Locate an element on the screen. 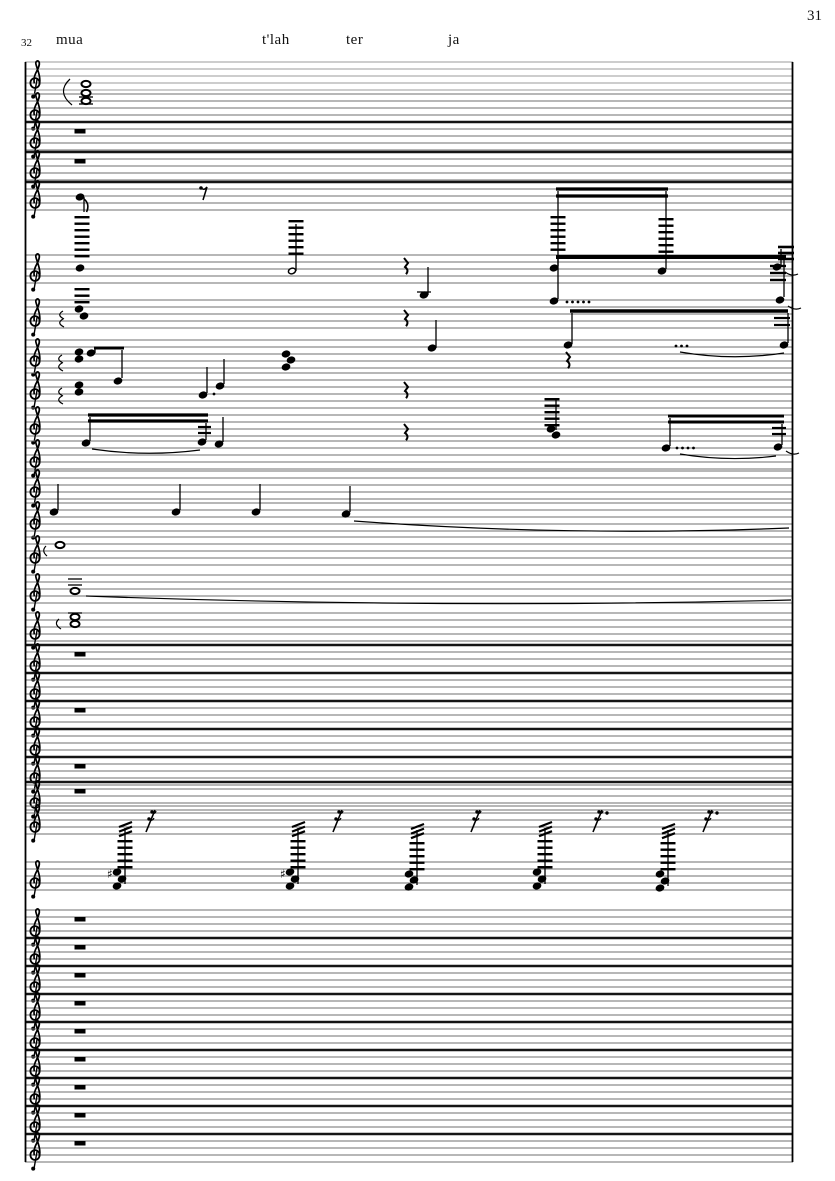  page-number: 31 is located at coordinates (814, 16).